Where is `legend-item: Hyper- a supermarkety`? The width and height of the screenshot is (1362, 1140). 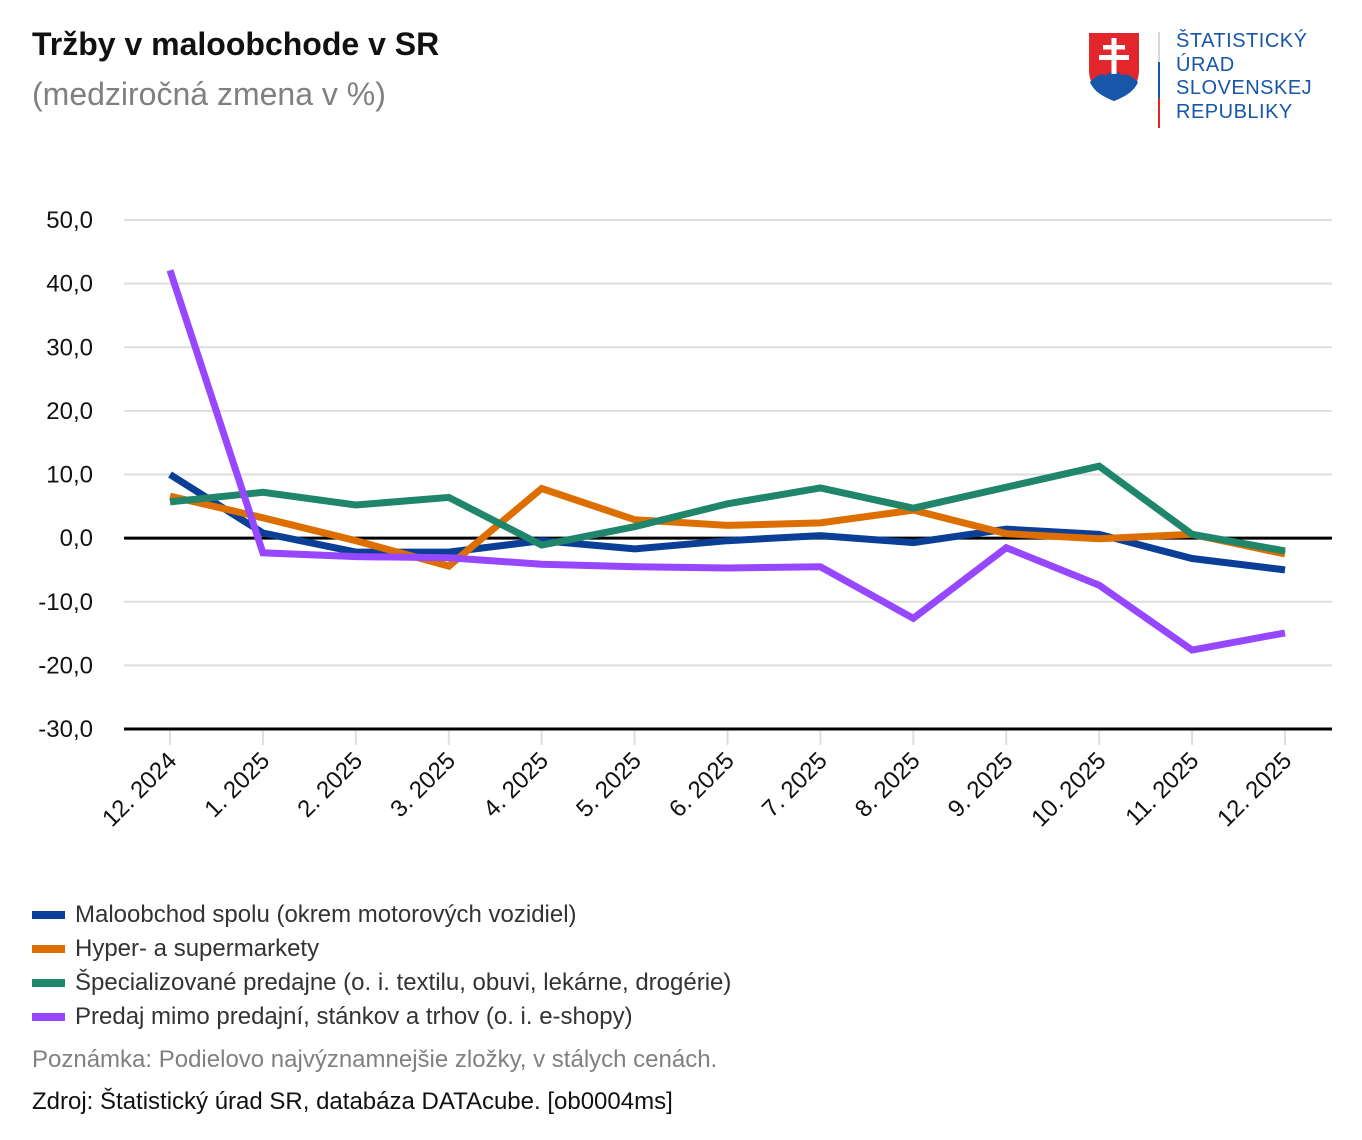 legend-item: Hyper- a supermarkety is located at coordinates (381, 949).